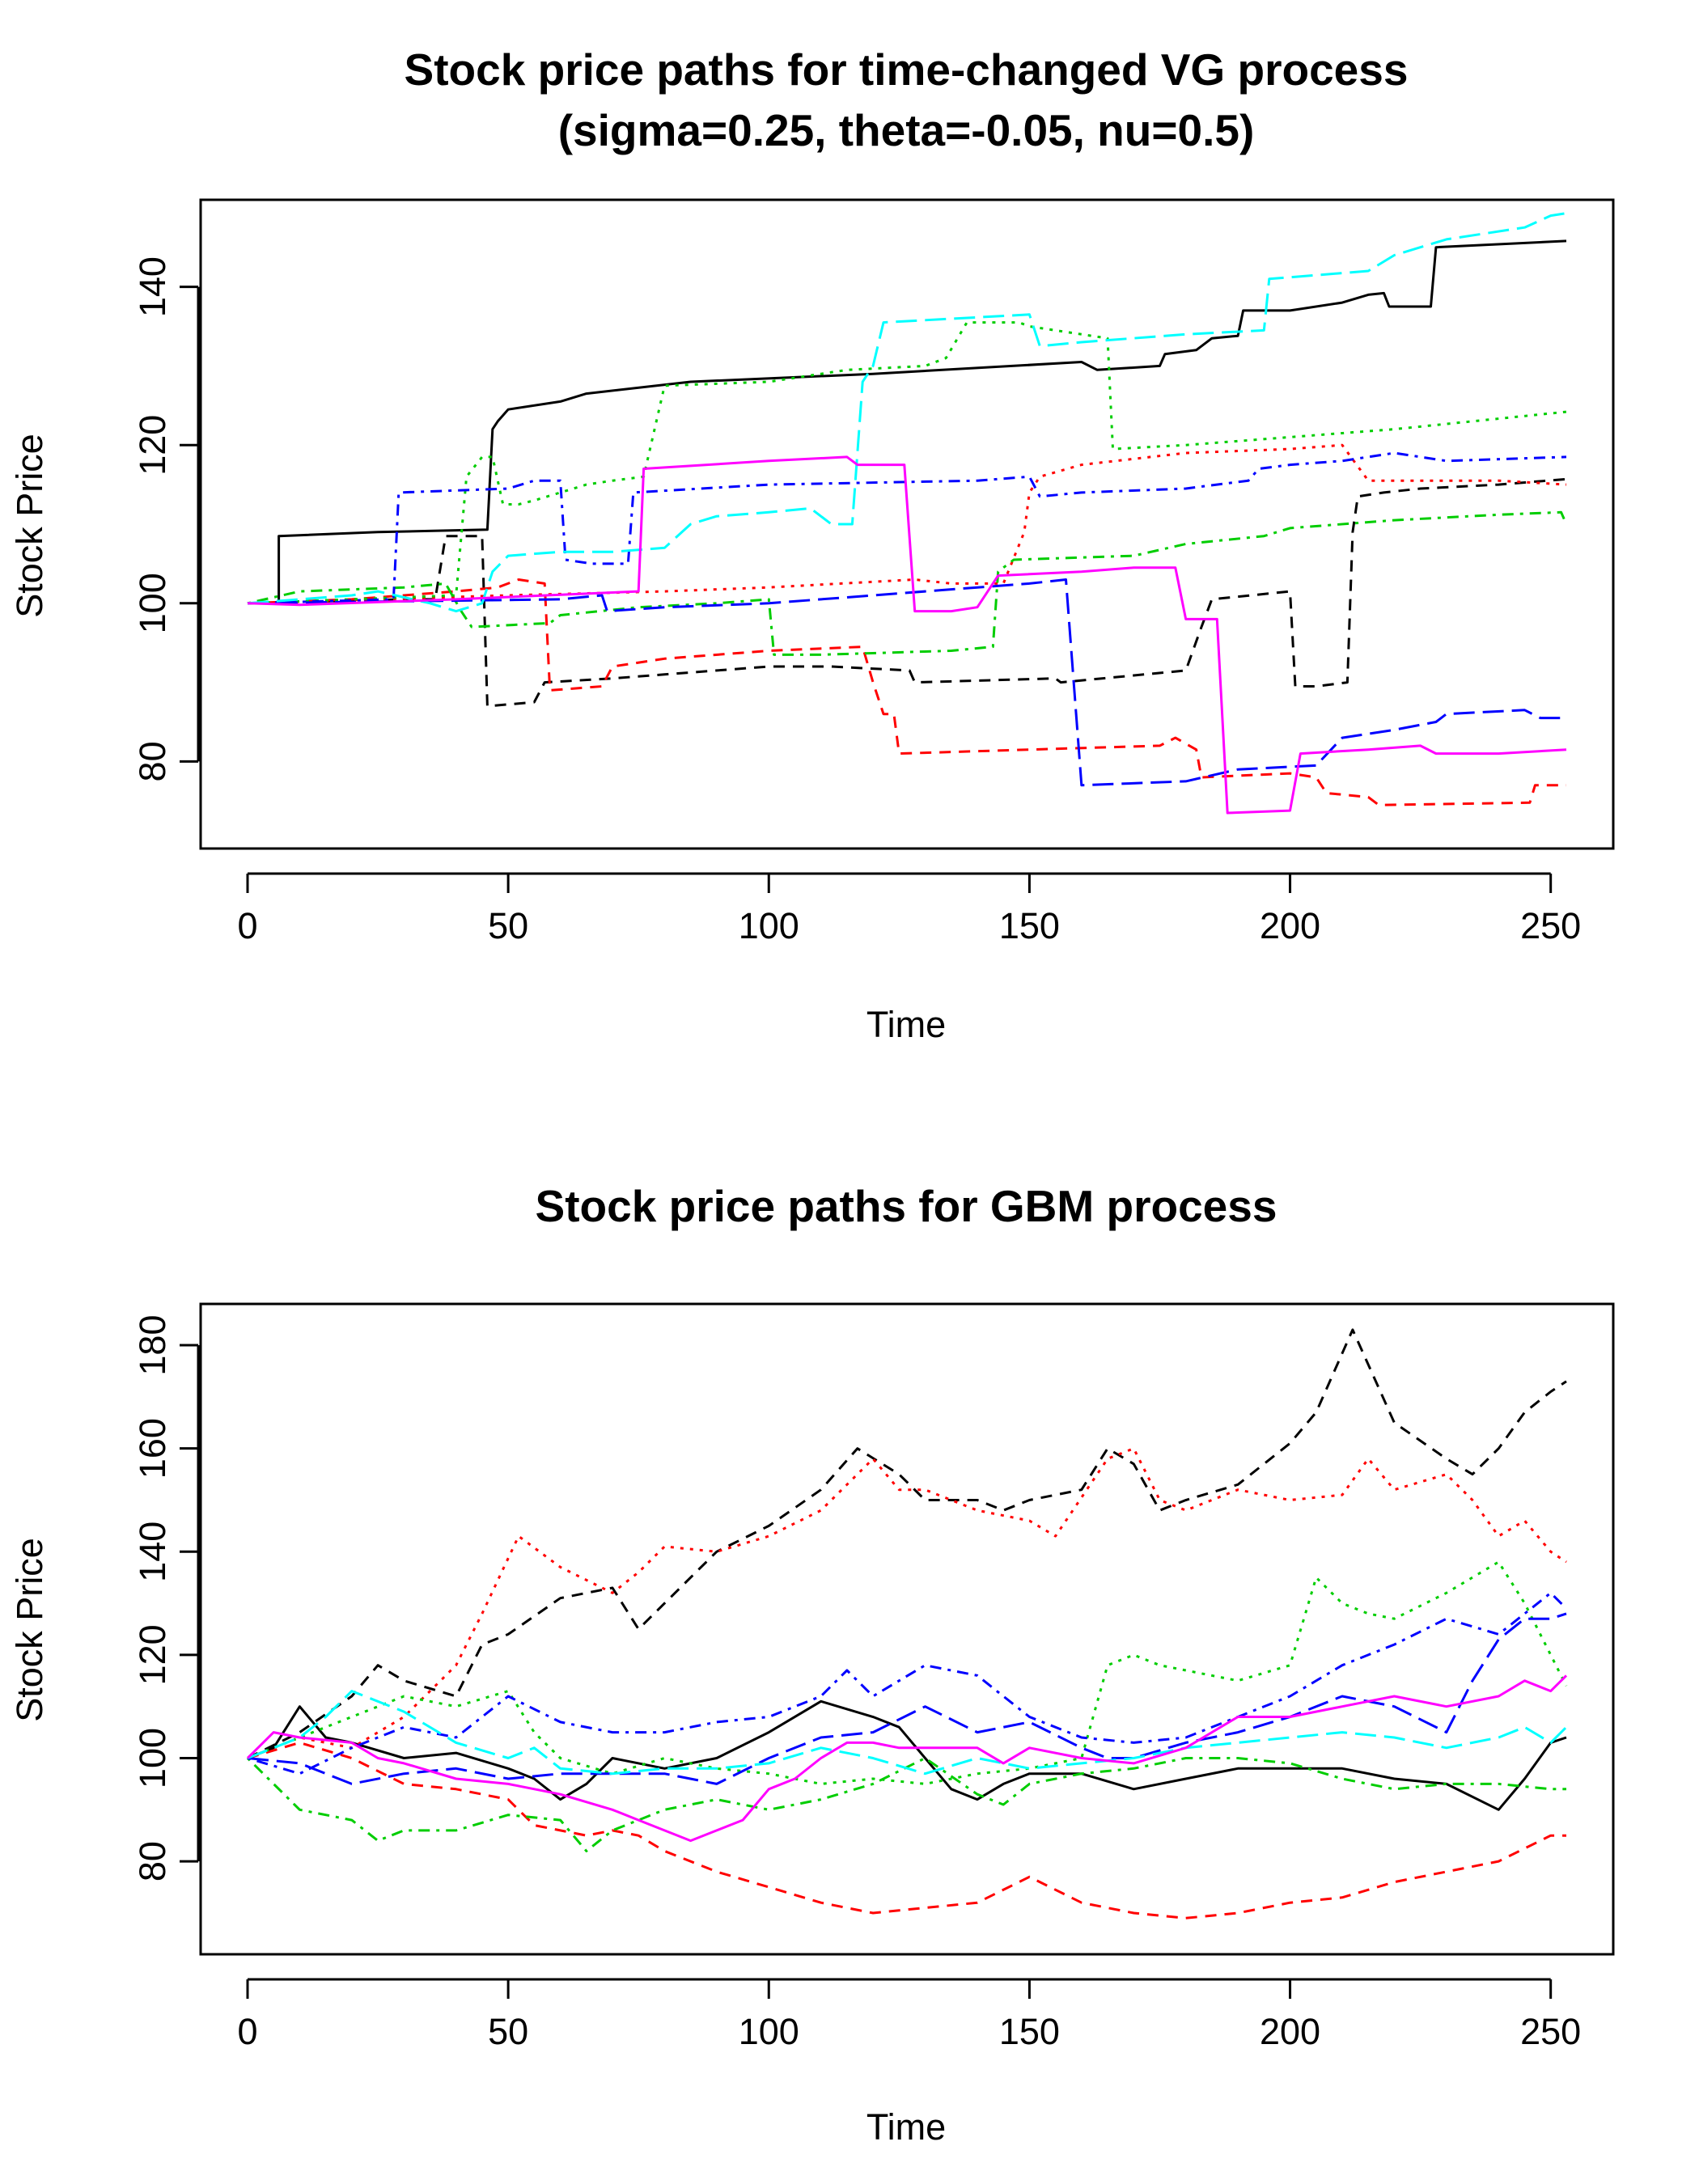 This screenshot has width=1699, height=2184. Describe the element at coordinates (1290, 926) in the screenshot. I see `vg-x-tick-label: 200` at that location.